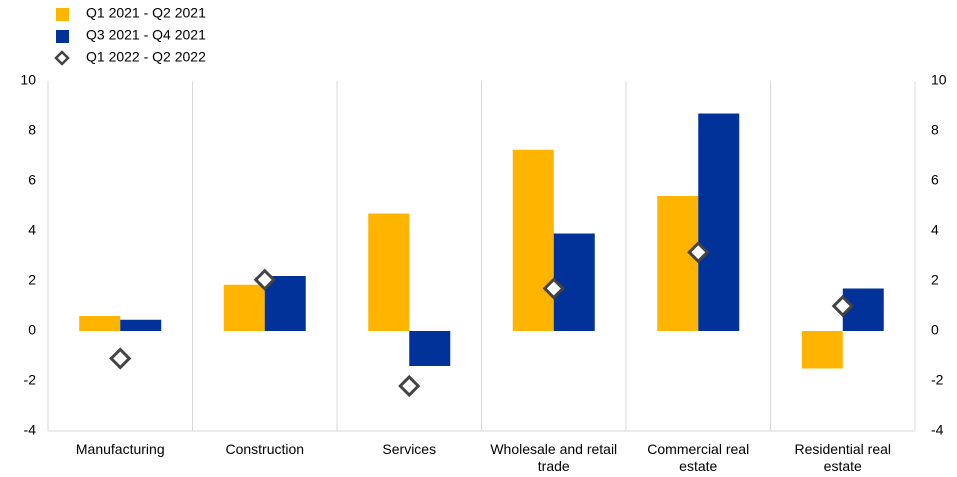 The height and width of the screenshot is (477, 957). Describe the element at coordinates (937, 430) in the screenshot. I see `y2-tick-label: -4` at that location.